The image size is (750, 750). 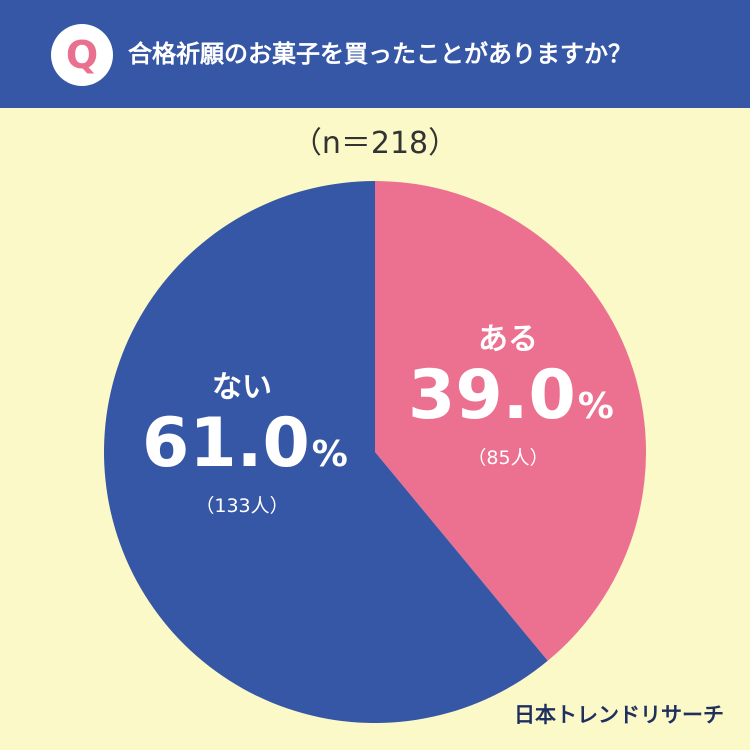 What do you see at coordinates (242, 387) in the screenshot?
I see `slice-name-no: ない` at bounding box center [242, 387].